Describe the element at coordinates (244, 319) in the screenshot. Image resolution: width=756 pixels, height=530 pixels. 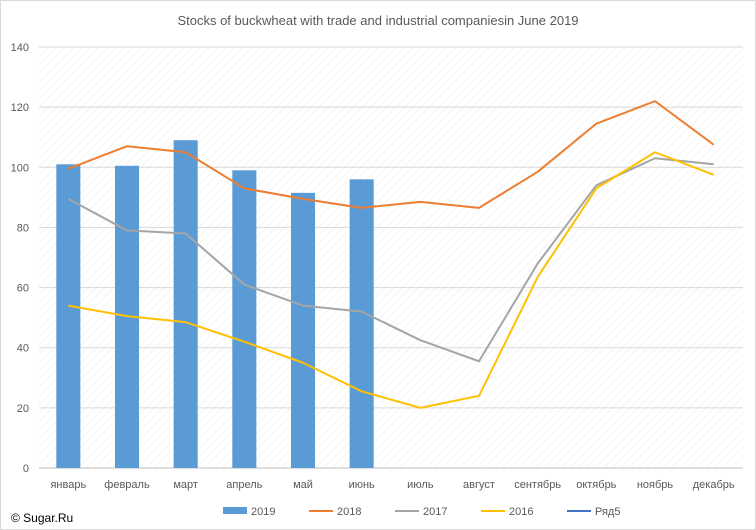
I see `bar-2019-апрель` at that location.